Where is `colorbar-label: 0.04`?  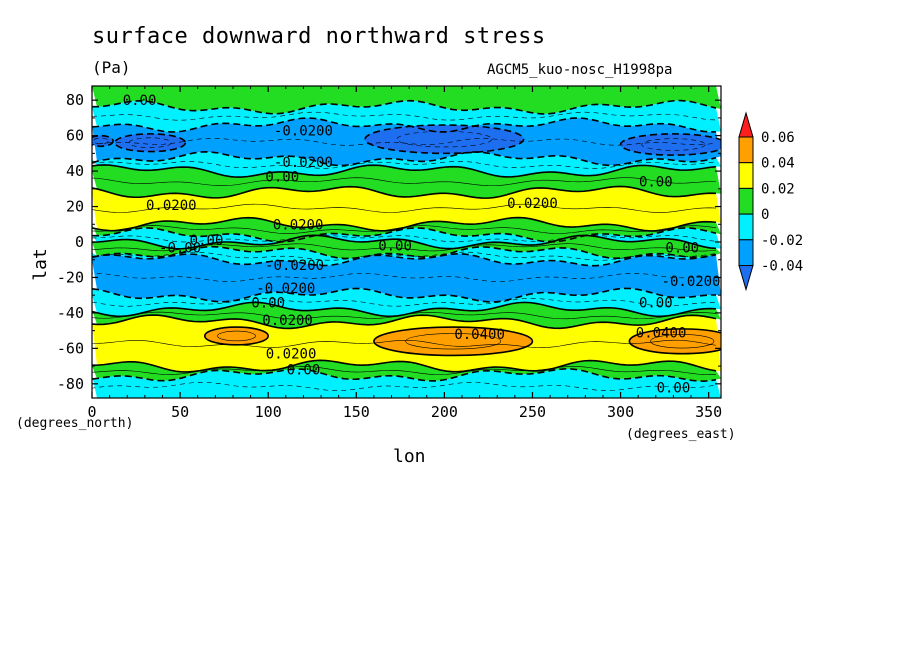
colorbar-label: 0.04 is located at coordinates (778, 164).